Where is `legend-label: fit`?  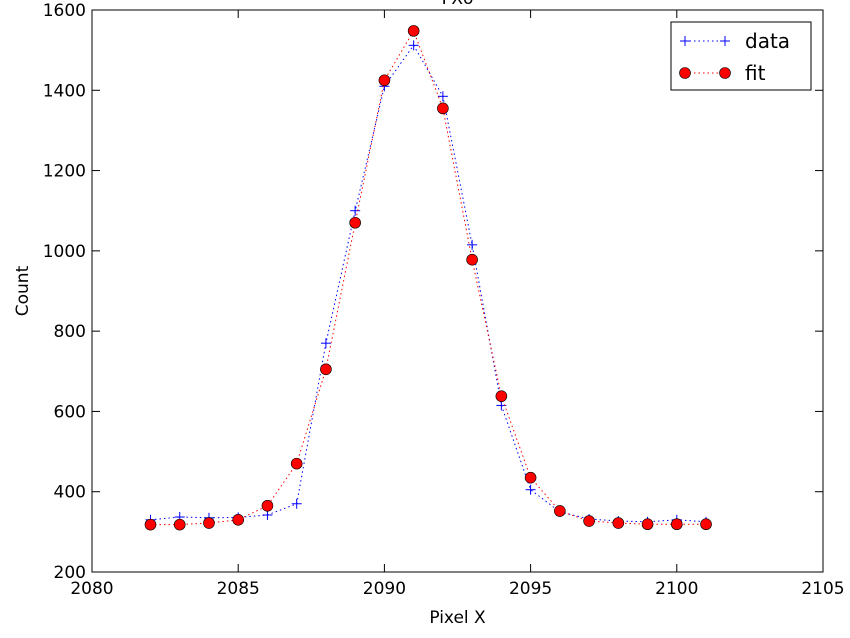
legend-label: fit is located at coordinates (755, 73).